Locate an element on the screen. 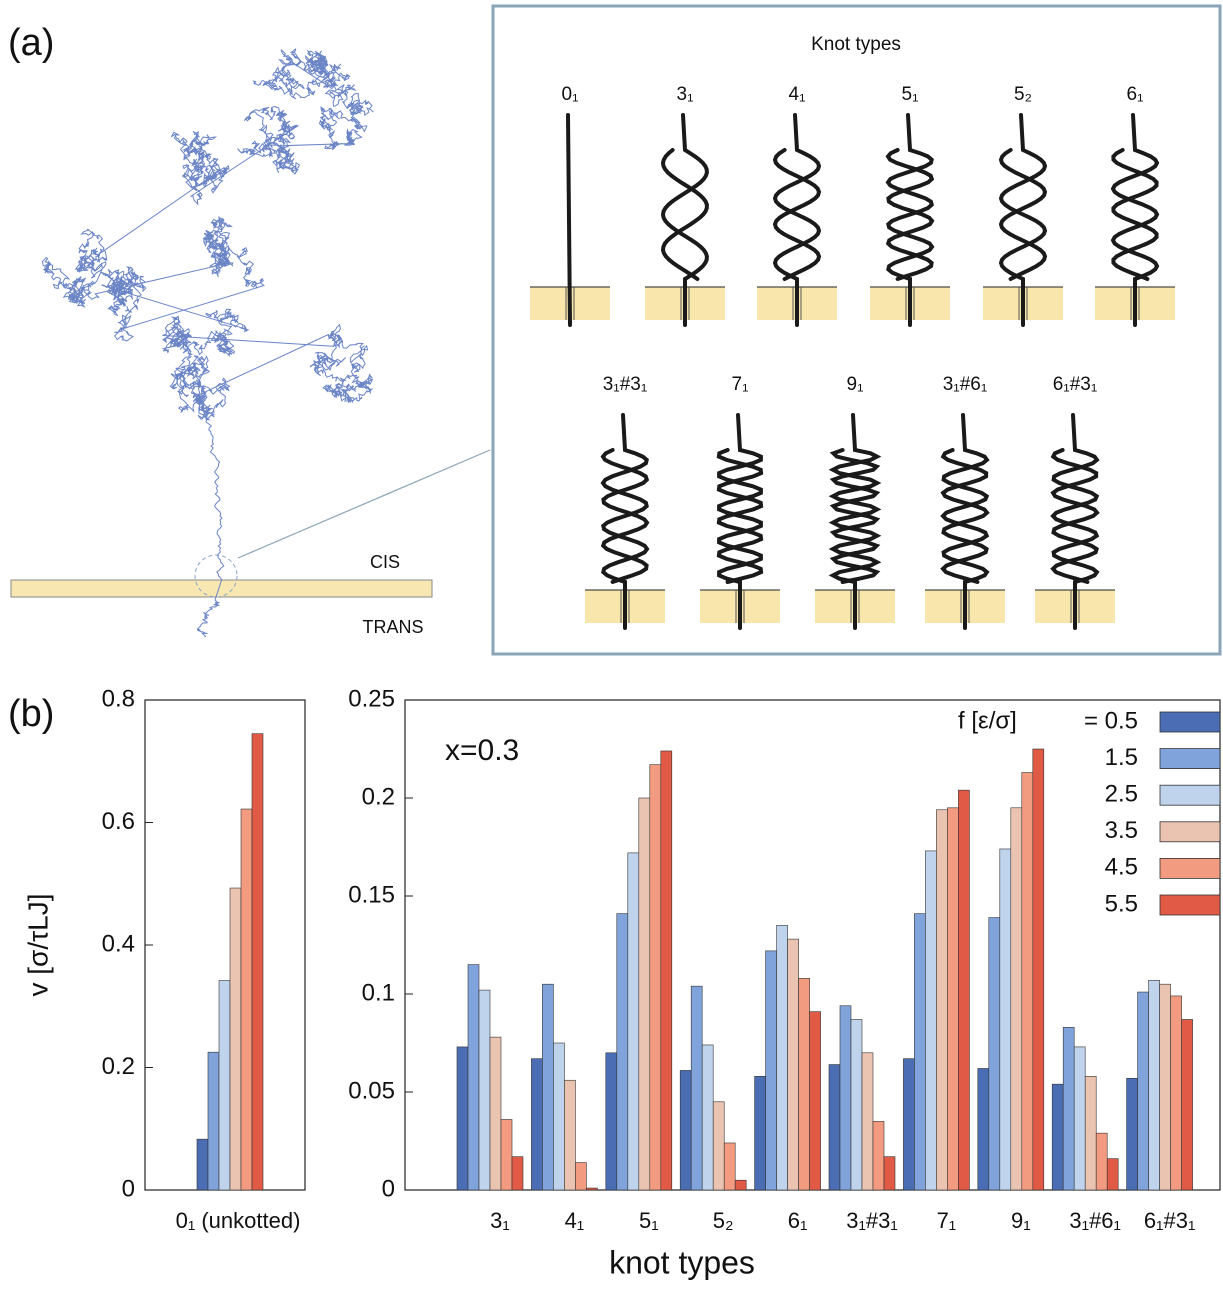  y-tick-label: 0.4 is located at coordinates (118, 943).